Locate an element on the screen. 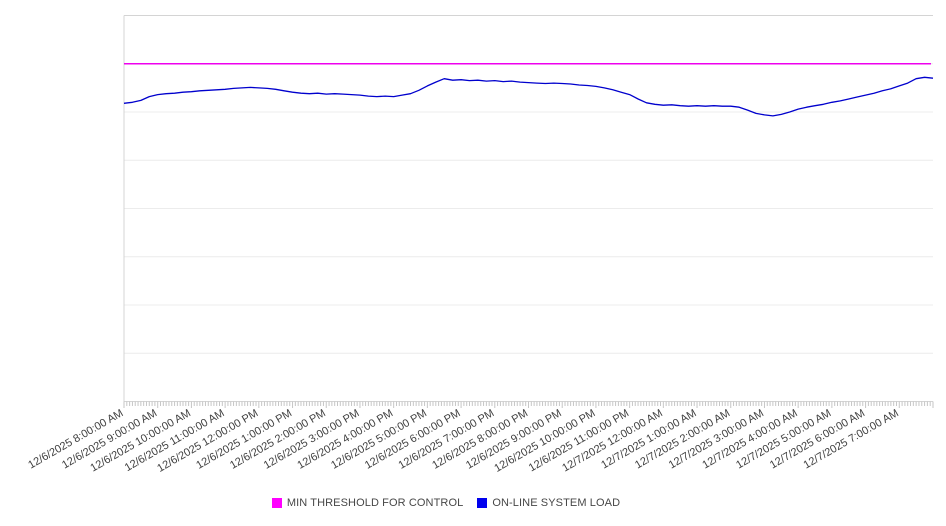 The height and width of the screenshot is (526, 946). legend-item-threshold: MIN THRESHOLD FOR CONTROL is located at coordinates (367, 503).